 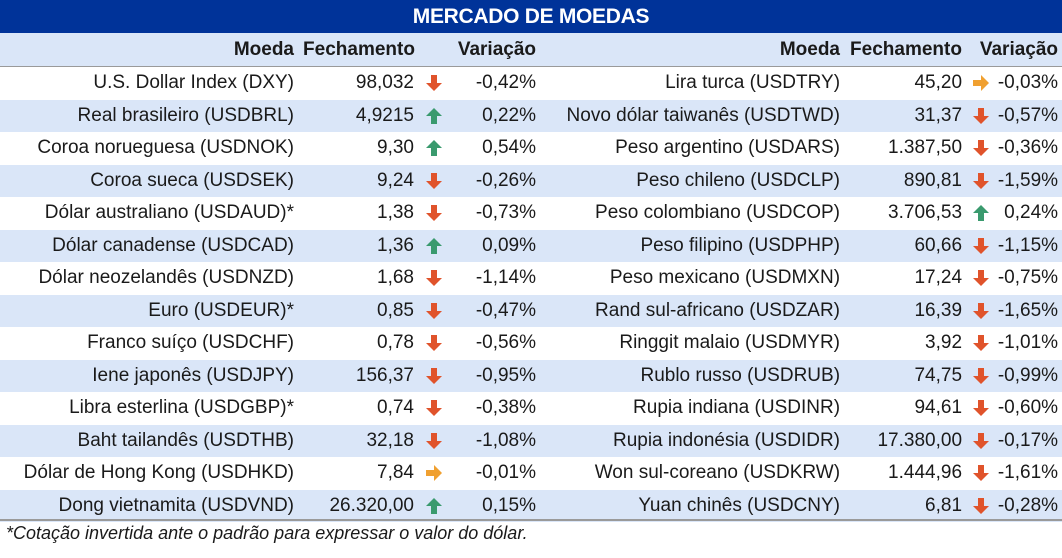 What do you see at coordinates (1031, 213) in the screenshot?
I see `variation-value: 0,24%` at bounding box center [1031, 213].